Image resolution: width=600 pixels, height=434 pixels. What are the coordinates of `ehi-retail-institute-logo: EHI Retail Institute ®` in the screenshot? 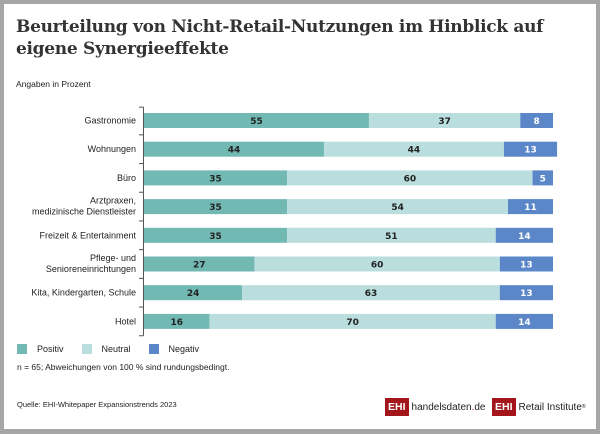 It's located at (539, 407).